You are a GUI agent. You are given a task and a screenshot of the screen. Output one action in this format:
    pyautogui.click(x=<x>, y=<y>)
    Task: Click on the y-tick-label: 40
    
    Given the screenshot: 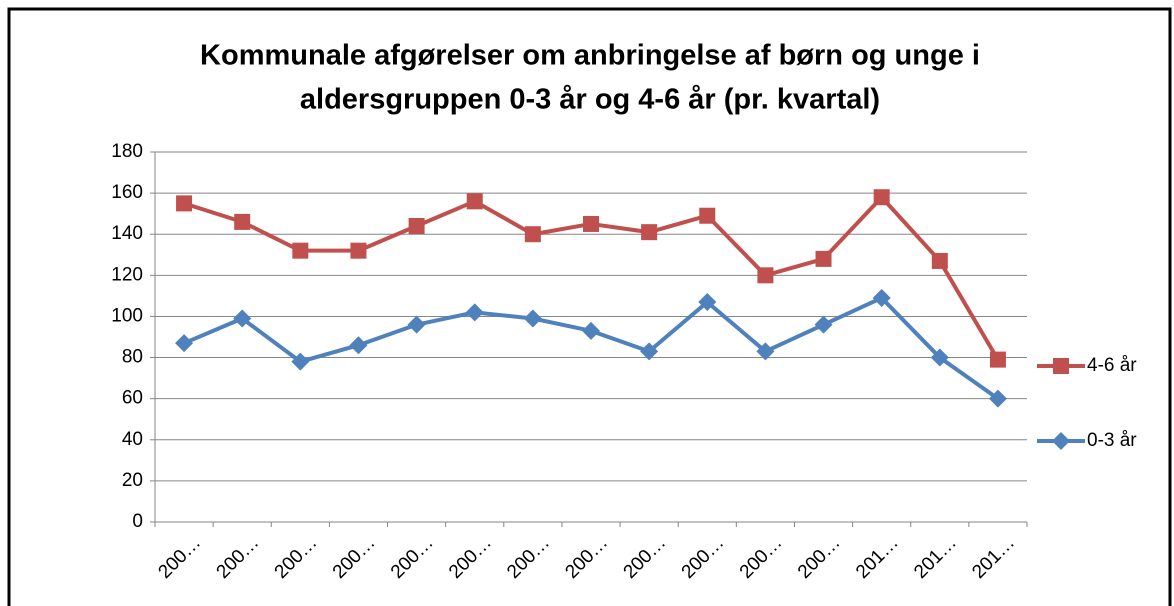 What is the action you would take?
    pyautogui.click(x=132, y=439)
    